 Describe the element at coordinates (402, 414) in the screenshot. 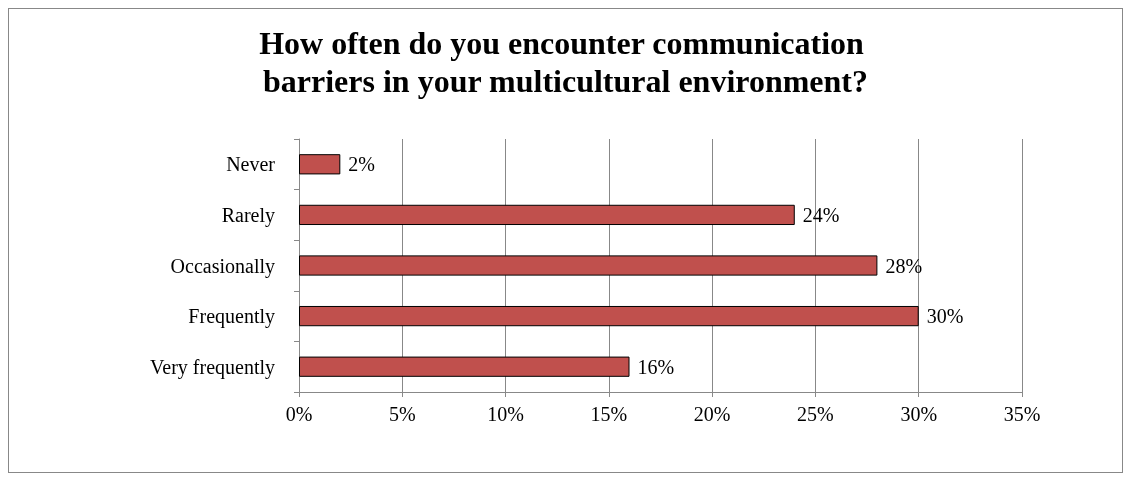

I see `x-tick-label: 5%` at that location.